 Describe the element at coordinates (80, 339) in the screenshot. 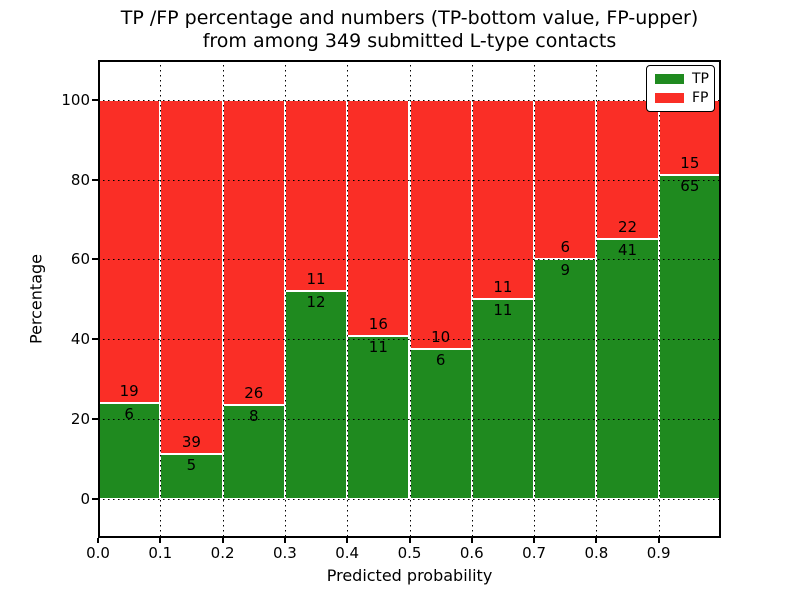

I see `y-tick-label: 40` at that location.